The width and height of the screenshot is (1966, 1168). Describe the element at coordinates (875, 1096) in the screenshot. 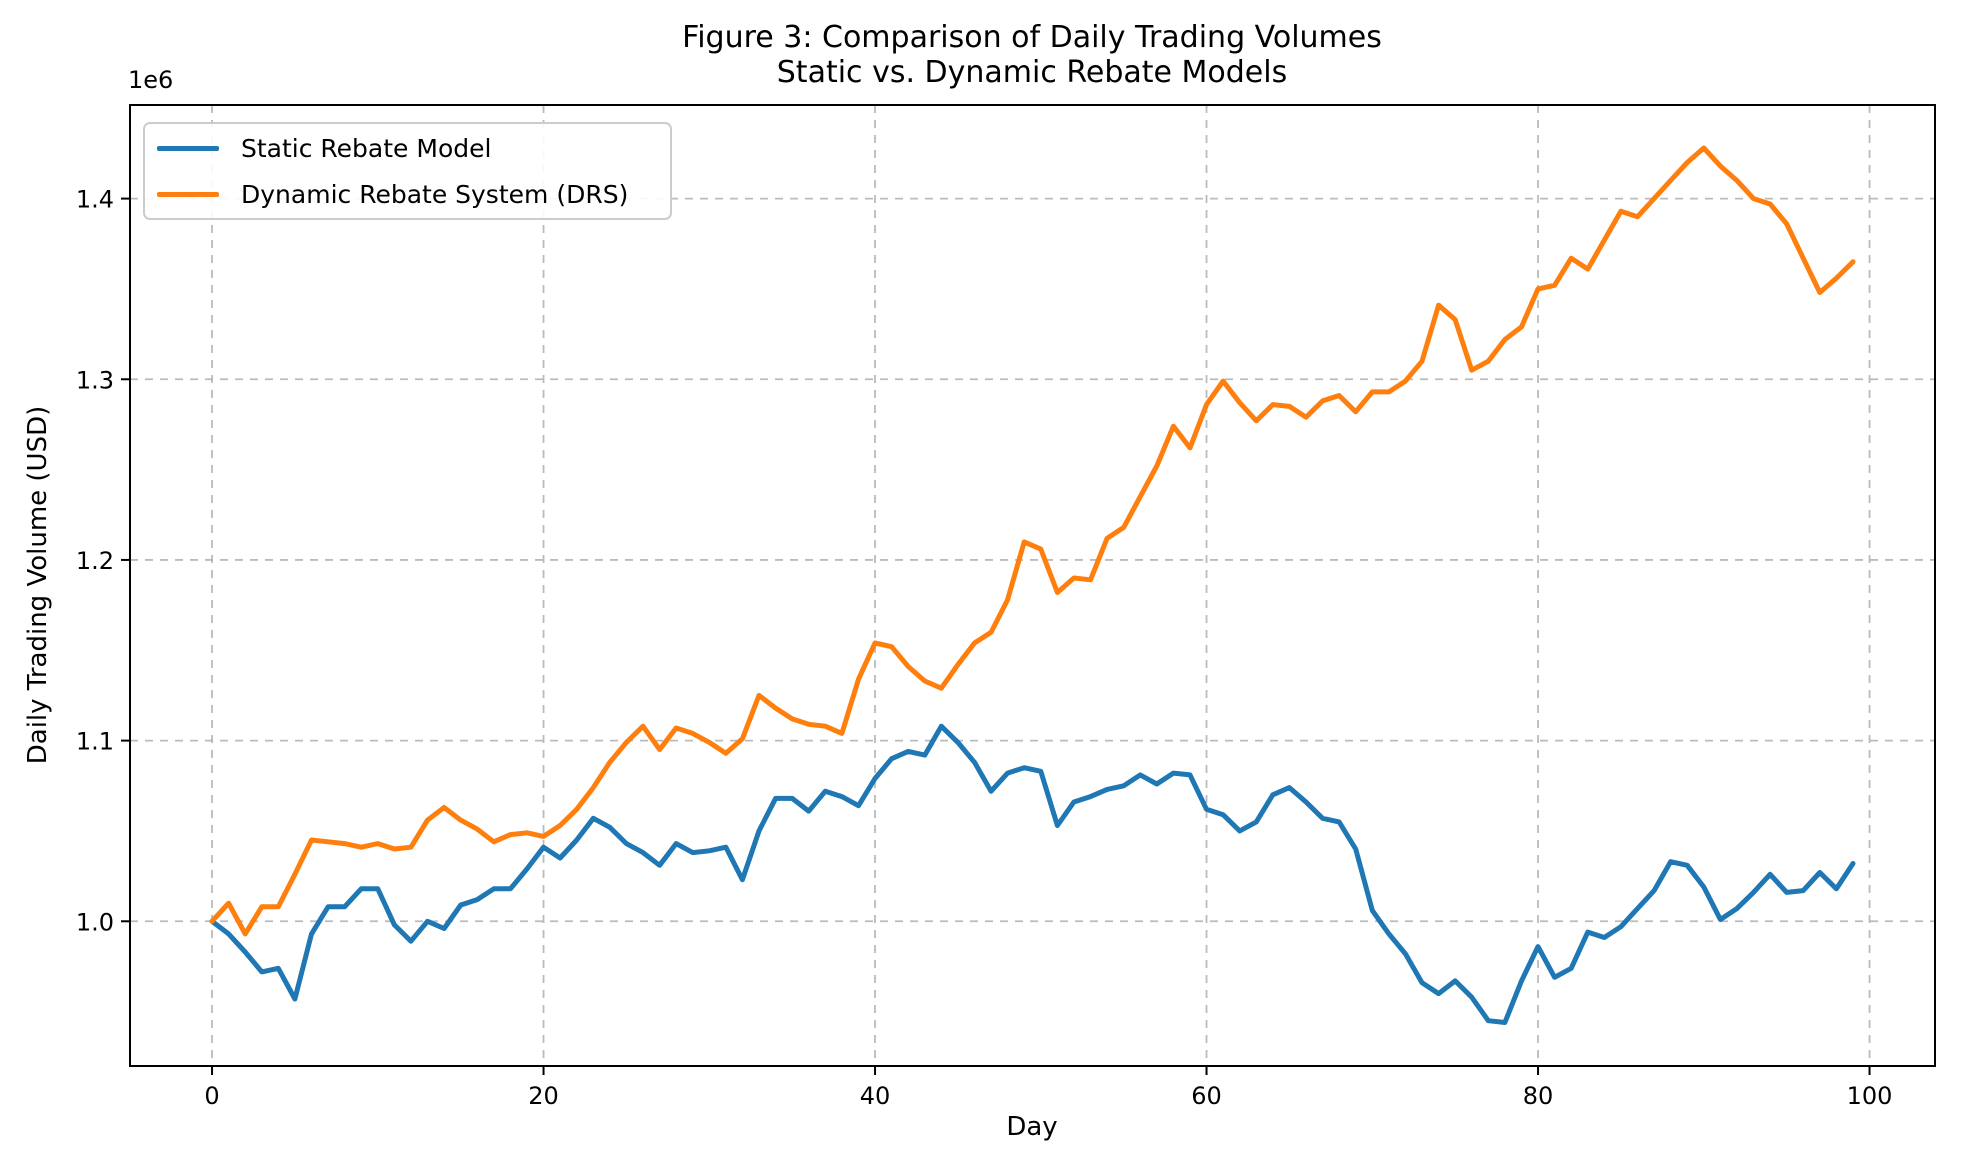

I see `x-tick-label: 40` at that location.